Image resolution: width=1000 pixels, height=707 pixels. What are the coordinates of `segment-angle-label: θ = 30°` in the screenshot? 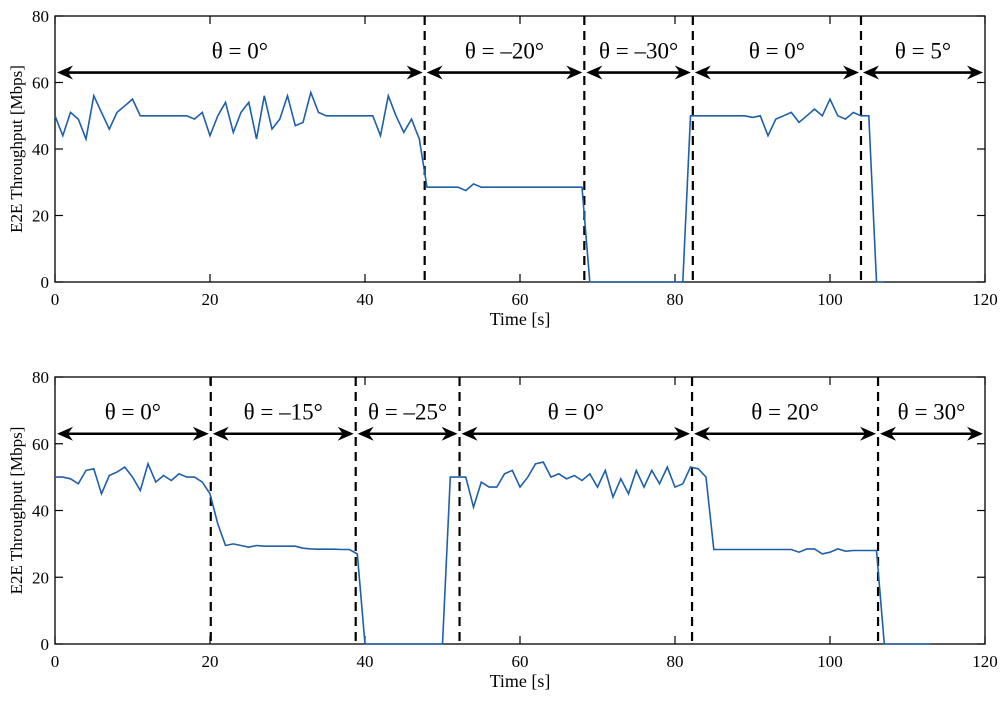 It's located at (932, 412).